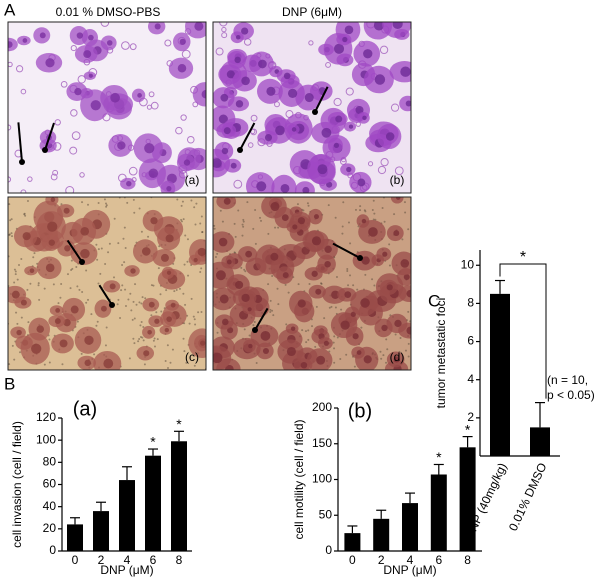  What do you see at coordinates (567, 380) in the screenshot?
I see `note: (n = 10,` at bounding box center [567, 380].